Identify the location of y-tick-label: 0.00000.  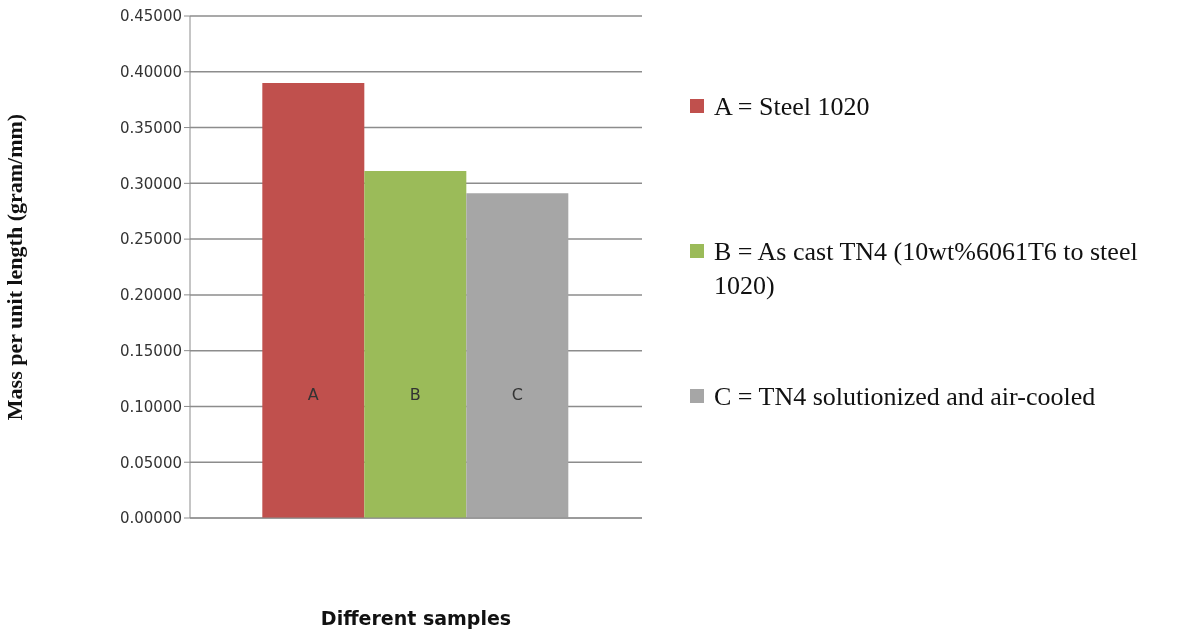
(150, 518).